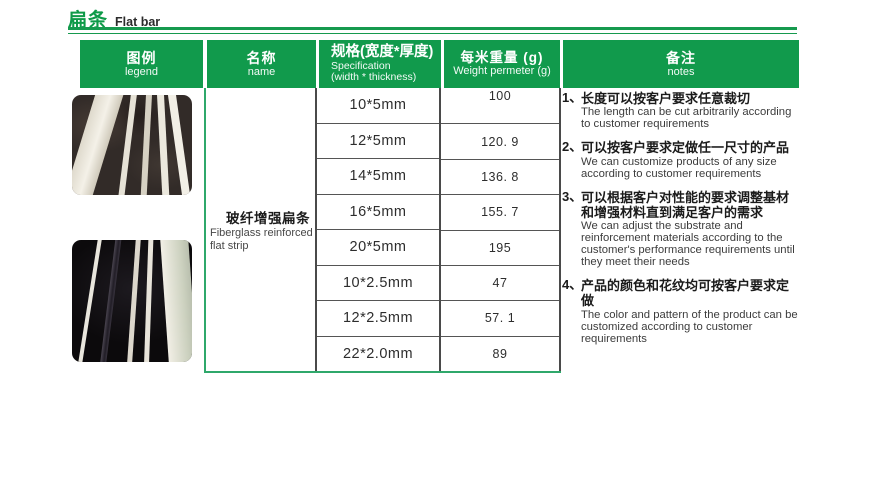 The height and width of the screenshot is (481, 893). What do you see at coordinates (141, 57) in the screenshot?
I see `header-legend-zh: 图例` at bounding box center [141, 57].